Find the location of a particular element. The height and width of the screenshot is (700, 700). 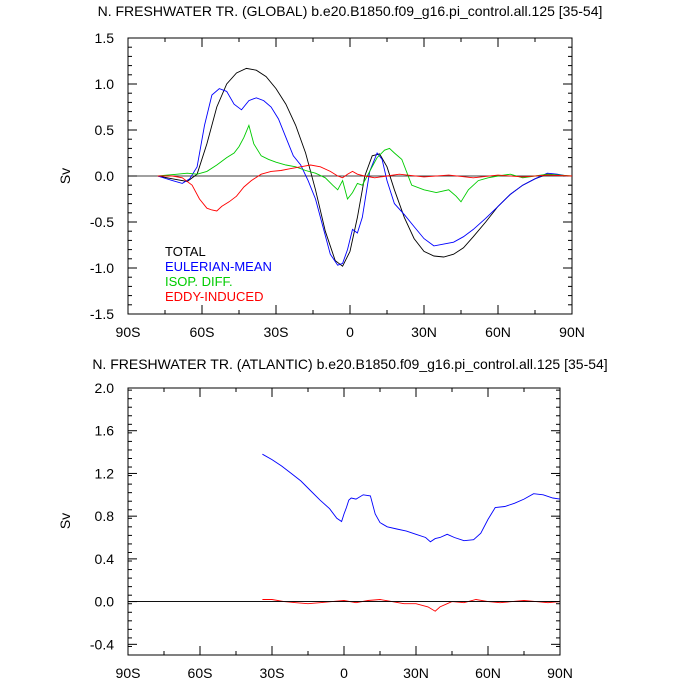

y-tick-label: 0.4 is located at coordinates (105, 559).